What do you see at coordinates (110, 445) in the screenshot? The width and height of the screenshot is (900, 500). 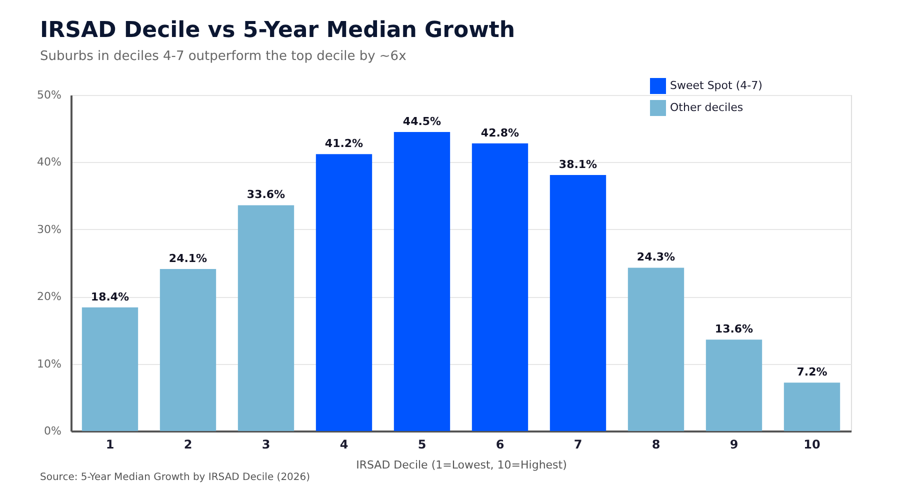 I see `x-tick-label: 1` at bounding box center [110, 445].